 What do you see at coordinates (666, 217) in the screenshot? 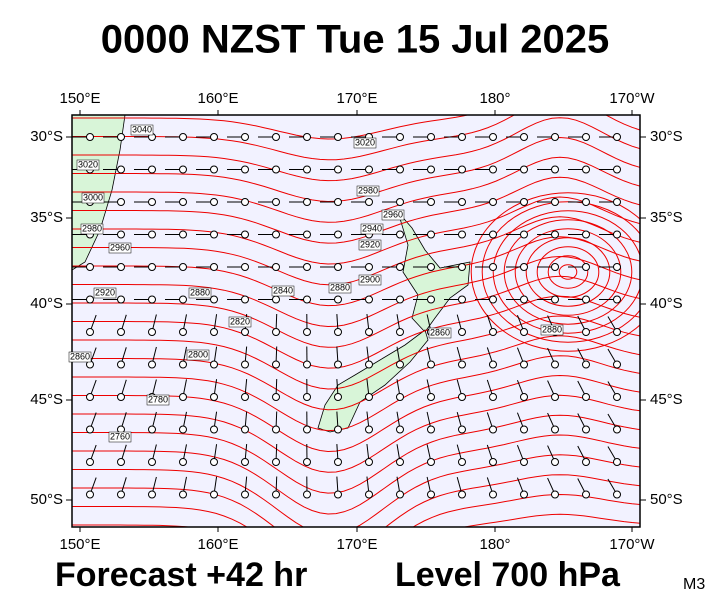
I see `lat-label: 35°S` at bounding box center [666, 217].